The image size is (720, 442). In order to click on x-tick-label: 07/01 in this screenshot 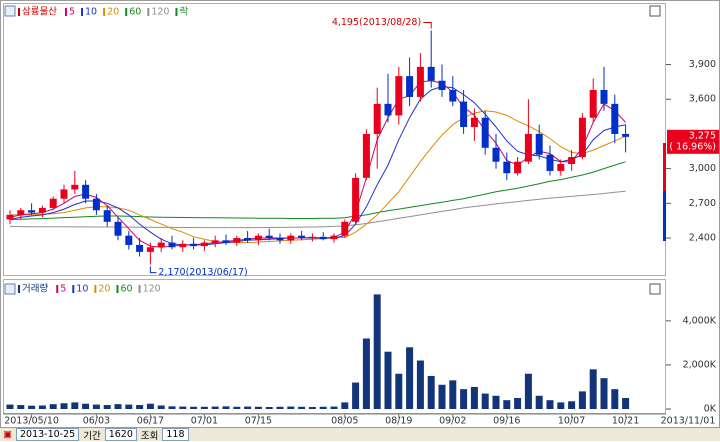, I will do `click(204, 421)`.